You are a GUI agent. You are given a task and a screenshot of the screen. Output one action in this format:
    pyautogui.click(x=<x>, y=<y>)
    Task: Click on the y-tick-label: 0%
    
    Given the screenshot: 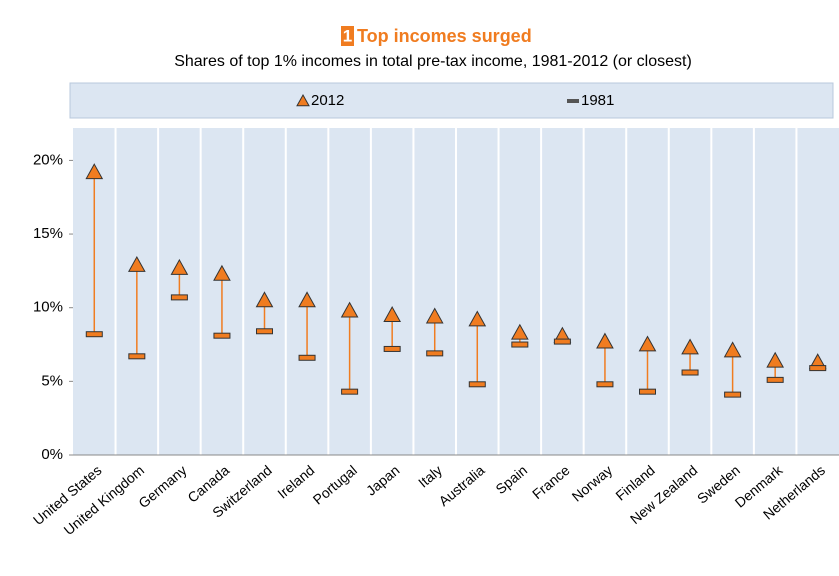 What is the action you would take?
    pyautogui.click(x=52, y=454)
    